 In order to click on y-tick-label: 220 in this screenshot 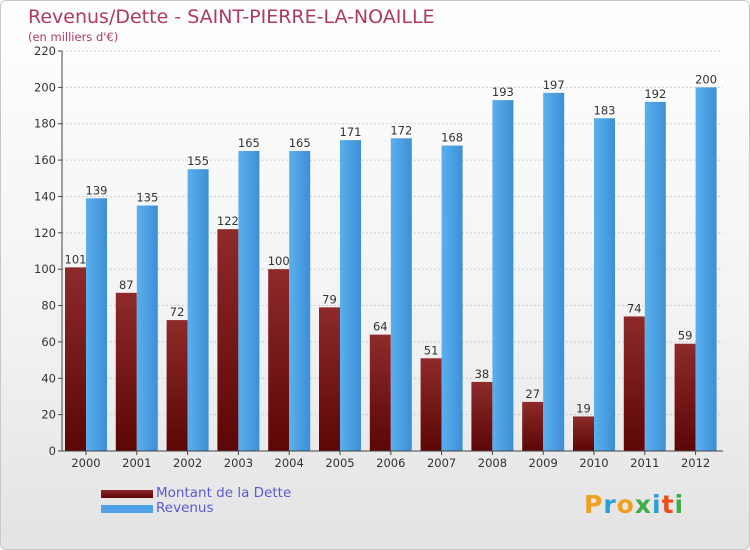, I will do `click(45, 51)`.